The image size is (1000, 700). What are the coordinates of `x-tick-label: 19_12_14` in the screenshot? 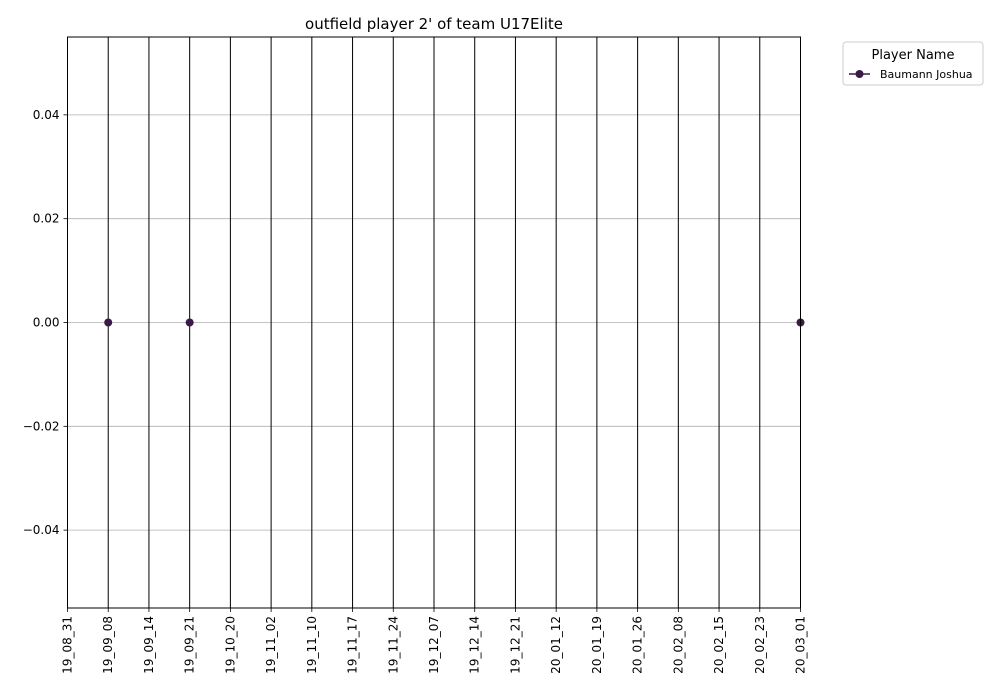 It's located at (475, 645).